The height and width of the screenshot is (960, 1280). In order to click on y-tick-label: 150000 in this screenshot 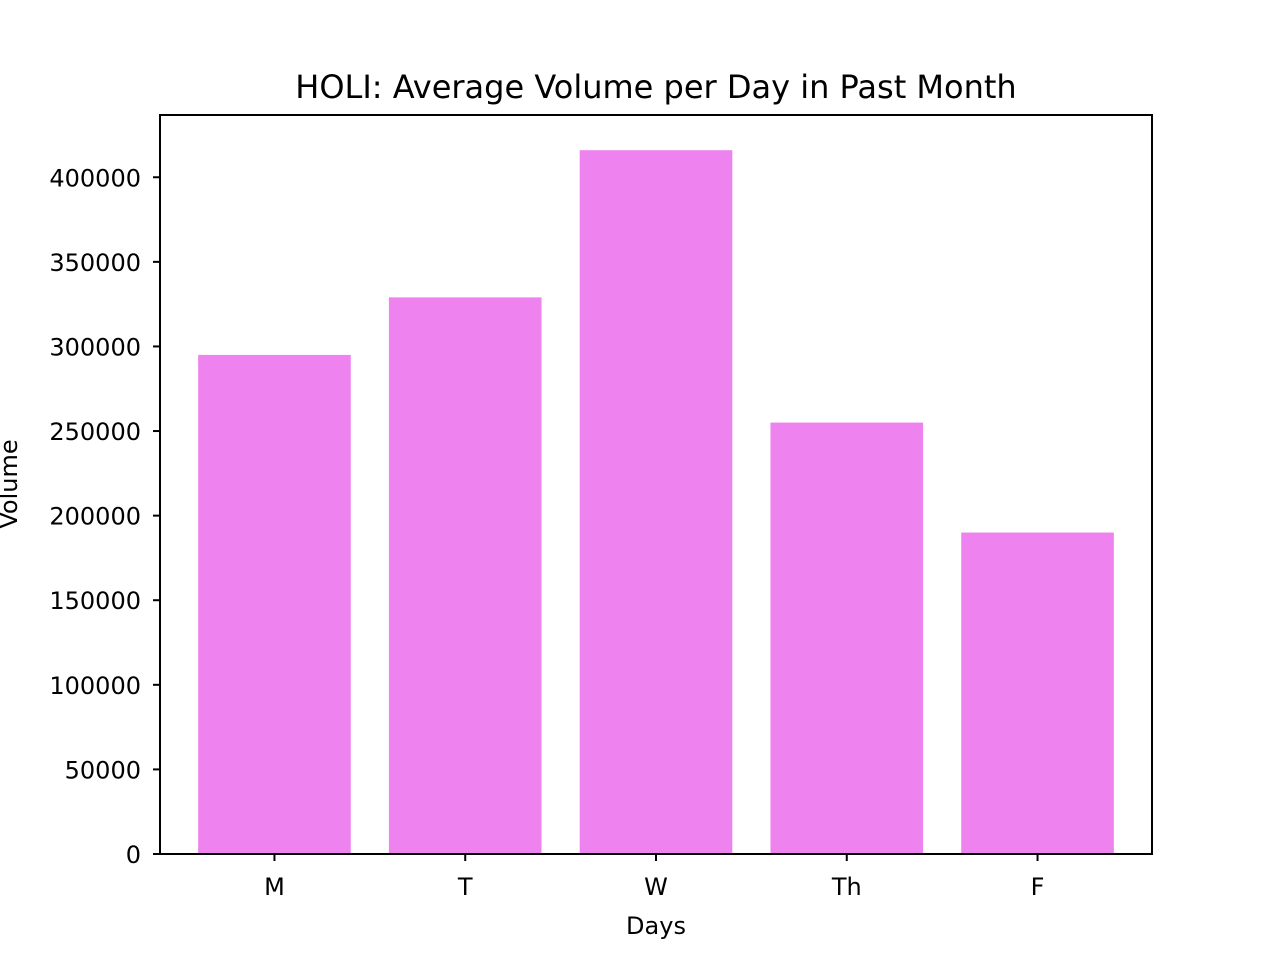, I will do `click(95, 601)`.